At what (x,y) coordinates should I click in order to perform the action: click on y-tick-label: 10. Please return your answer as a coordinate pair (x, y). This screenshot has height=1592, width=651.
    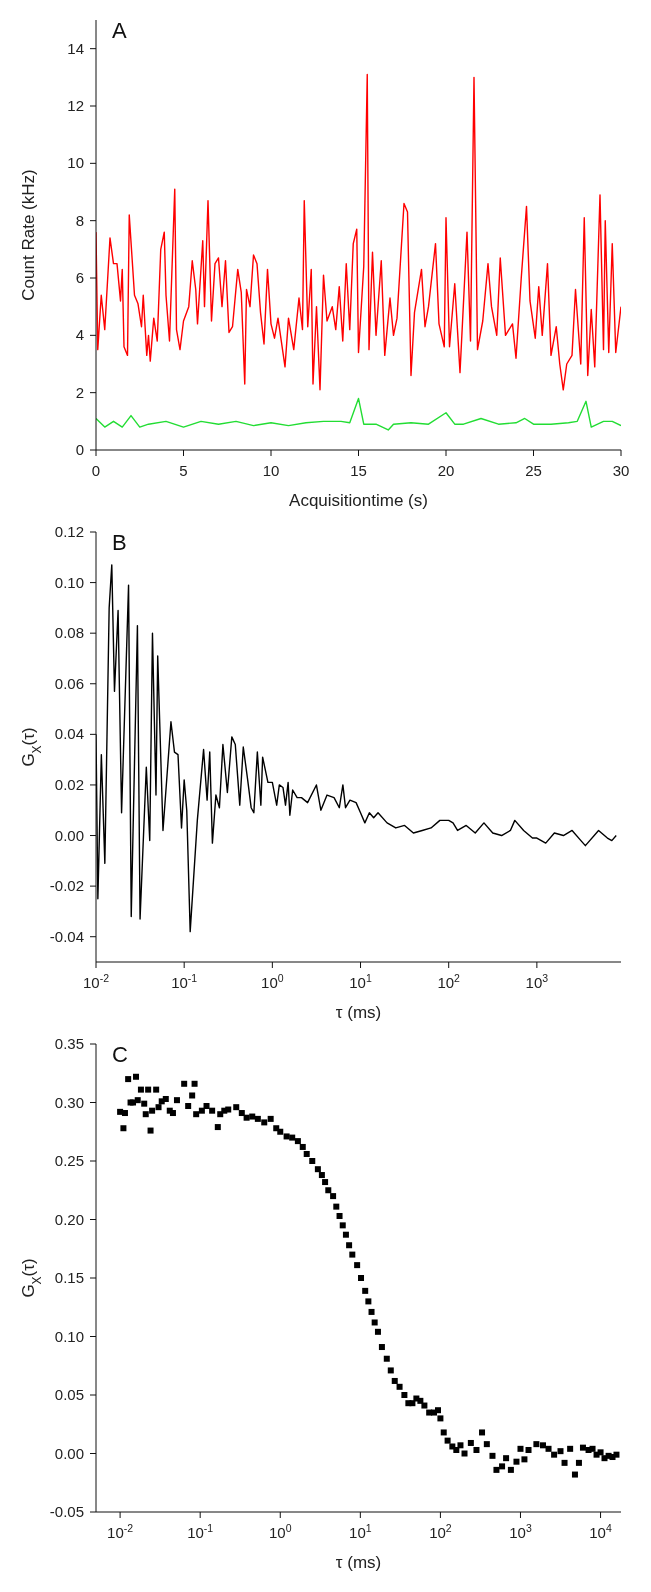
    Looking at the image, I should click on (75, 163).